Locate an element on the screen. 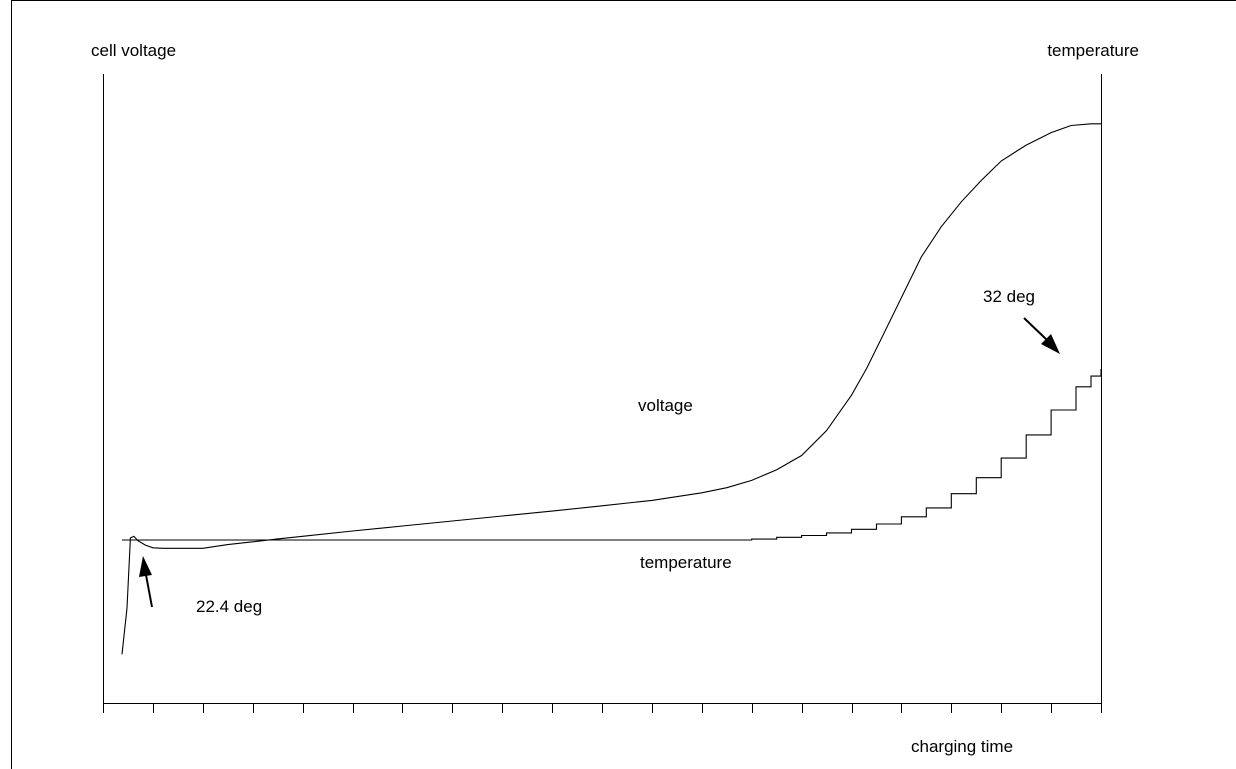 The image size is (1236, 769). start-annotation-label: 22.4 deg is located at coordinates (229, 606).